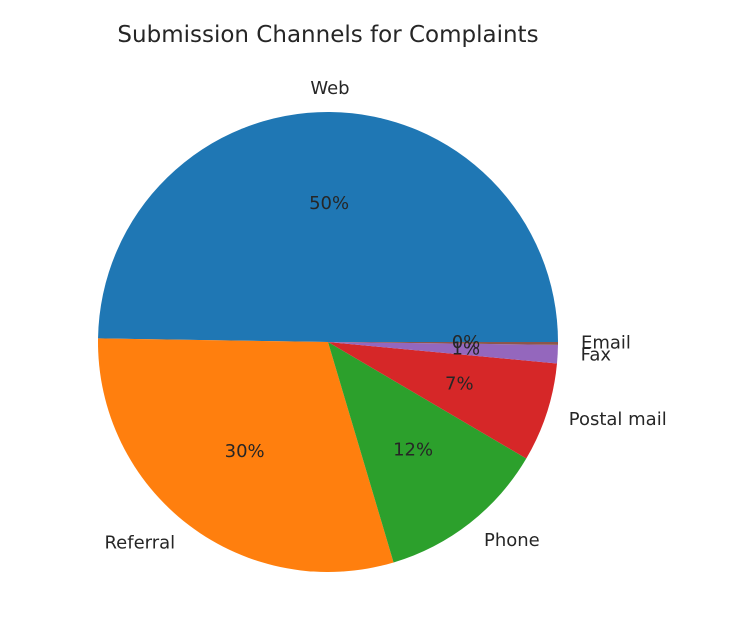  Describe the element at coordinates (443, 343) in the screenshot. I see `pie-slice-email` at that location.